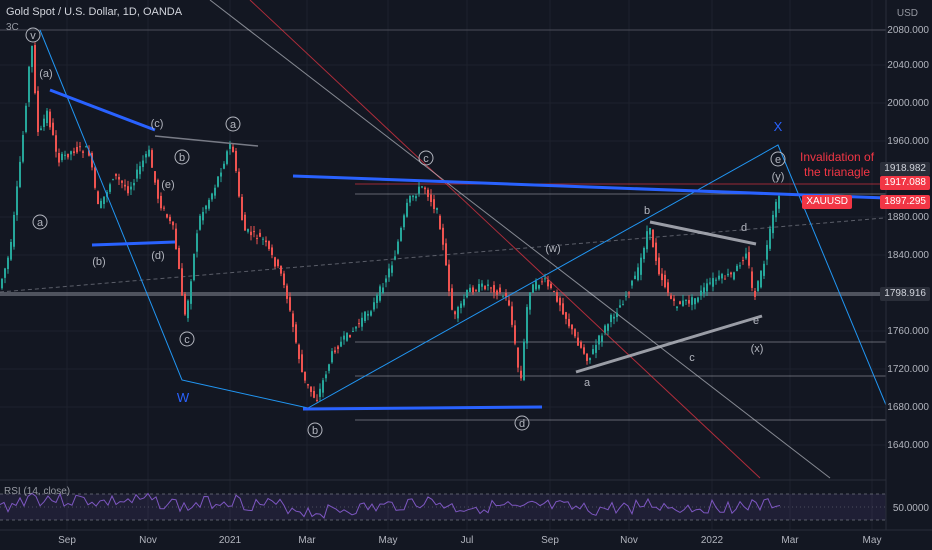 The height and width of the screenshot is (550, 932). I want to click on grey-connector, so click(206, 141).